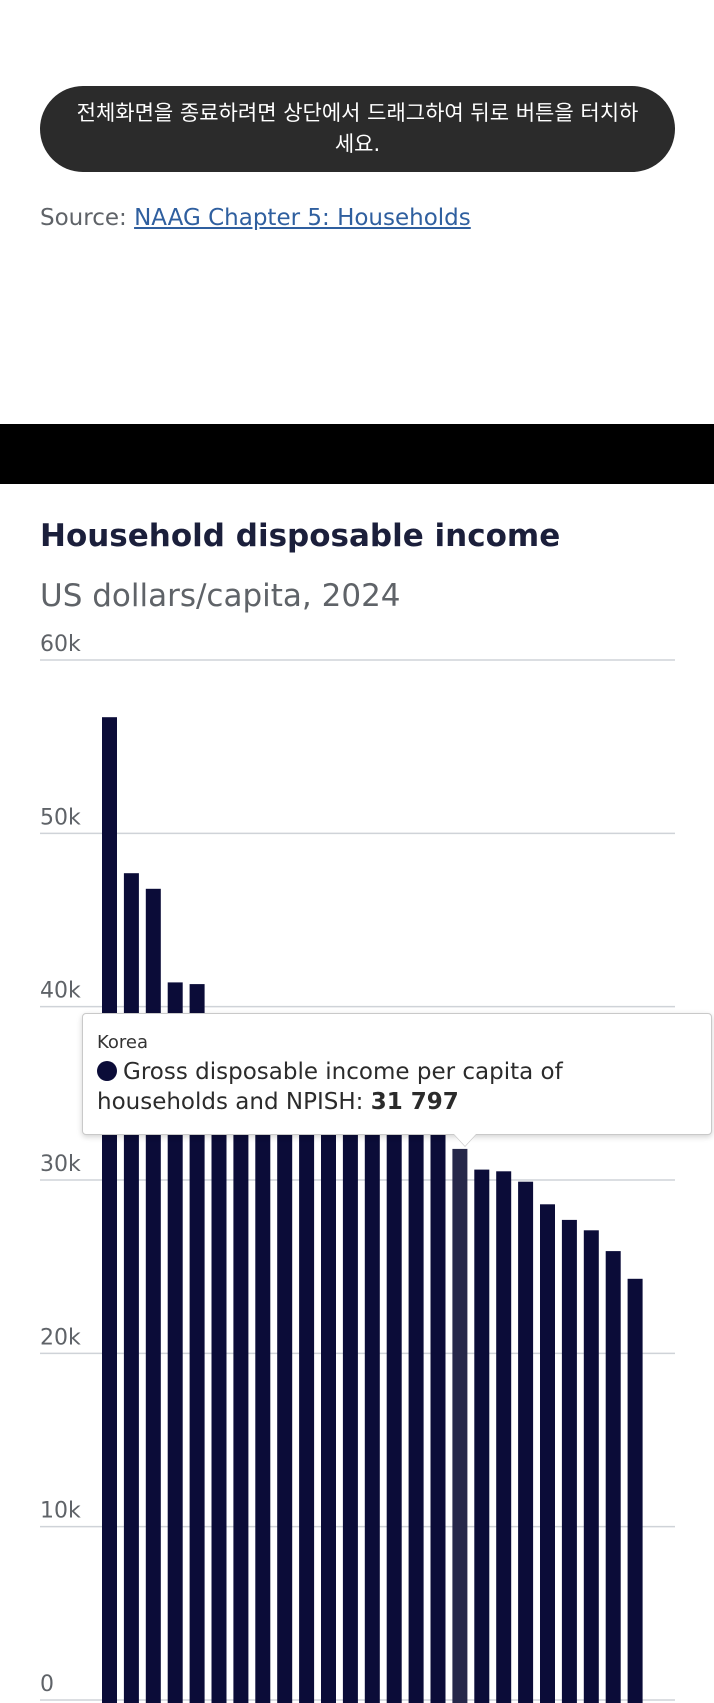 This screenshot has height=1703, width=714. What do you see at coordinates (107, 1071) in the screenshot?
I see `series-dot-icon` at bounding box center [107, 1071].